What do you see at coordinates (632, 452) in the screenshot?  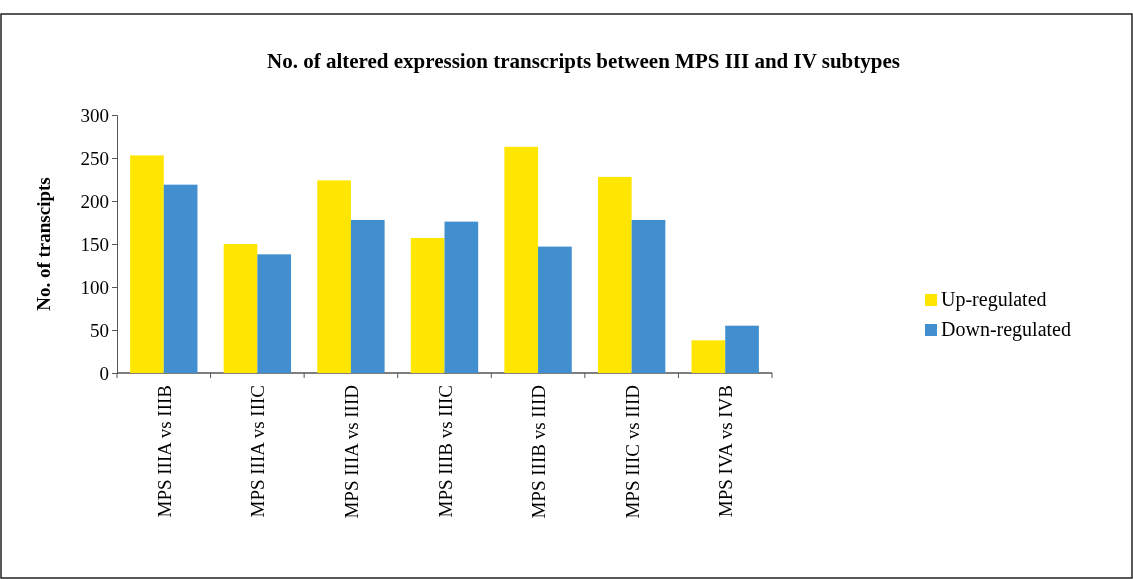 I see `x-tick-label: MPS IIIC vs IIID` at bounding box center [632, 452].